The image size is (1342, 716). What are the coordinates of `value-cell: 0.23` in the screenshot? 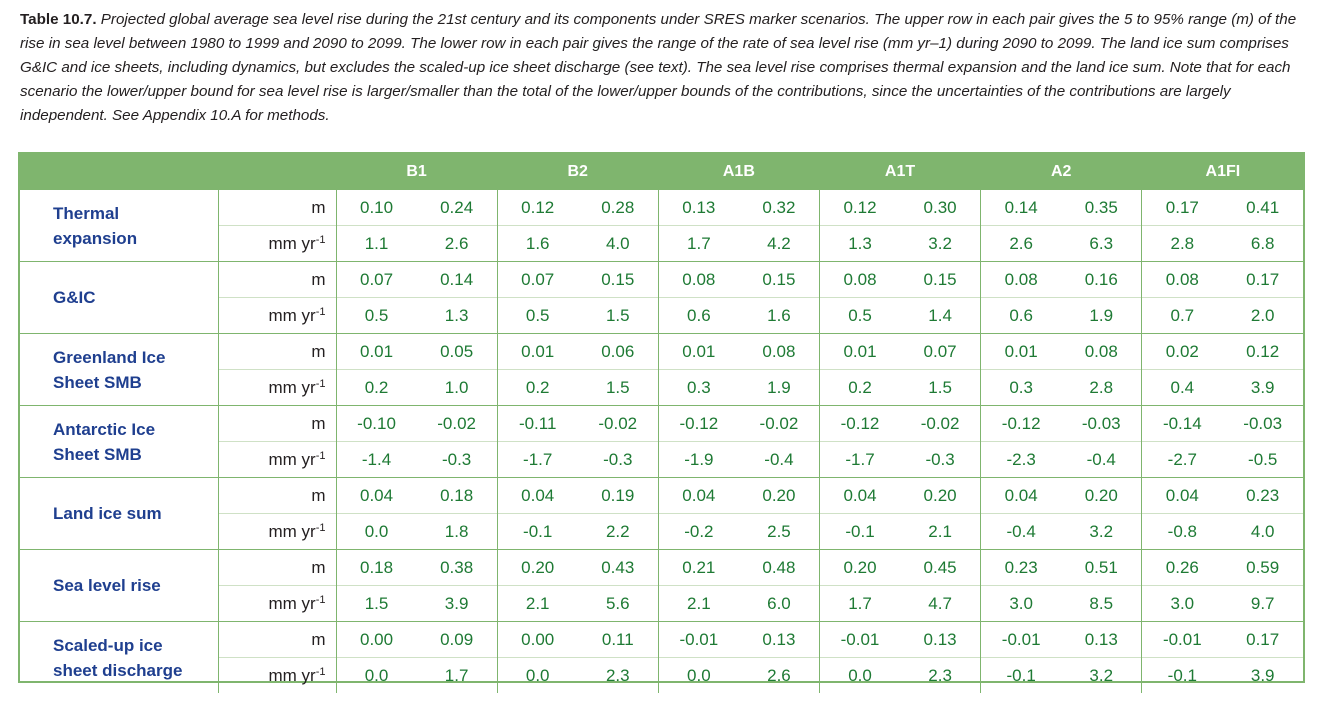 It's located at (1262, 495).